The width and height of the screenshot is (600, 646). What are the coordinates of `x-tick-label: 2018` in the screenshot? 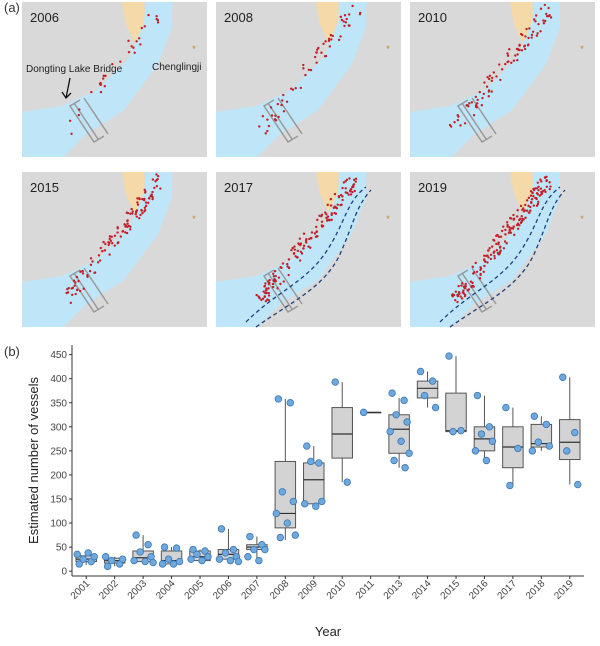 It's located at (536, 590).